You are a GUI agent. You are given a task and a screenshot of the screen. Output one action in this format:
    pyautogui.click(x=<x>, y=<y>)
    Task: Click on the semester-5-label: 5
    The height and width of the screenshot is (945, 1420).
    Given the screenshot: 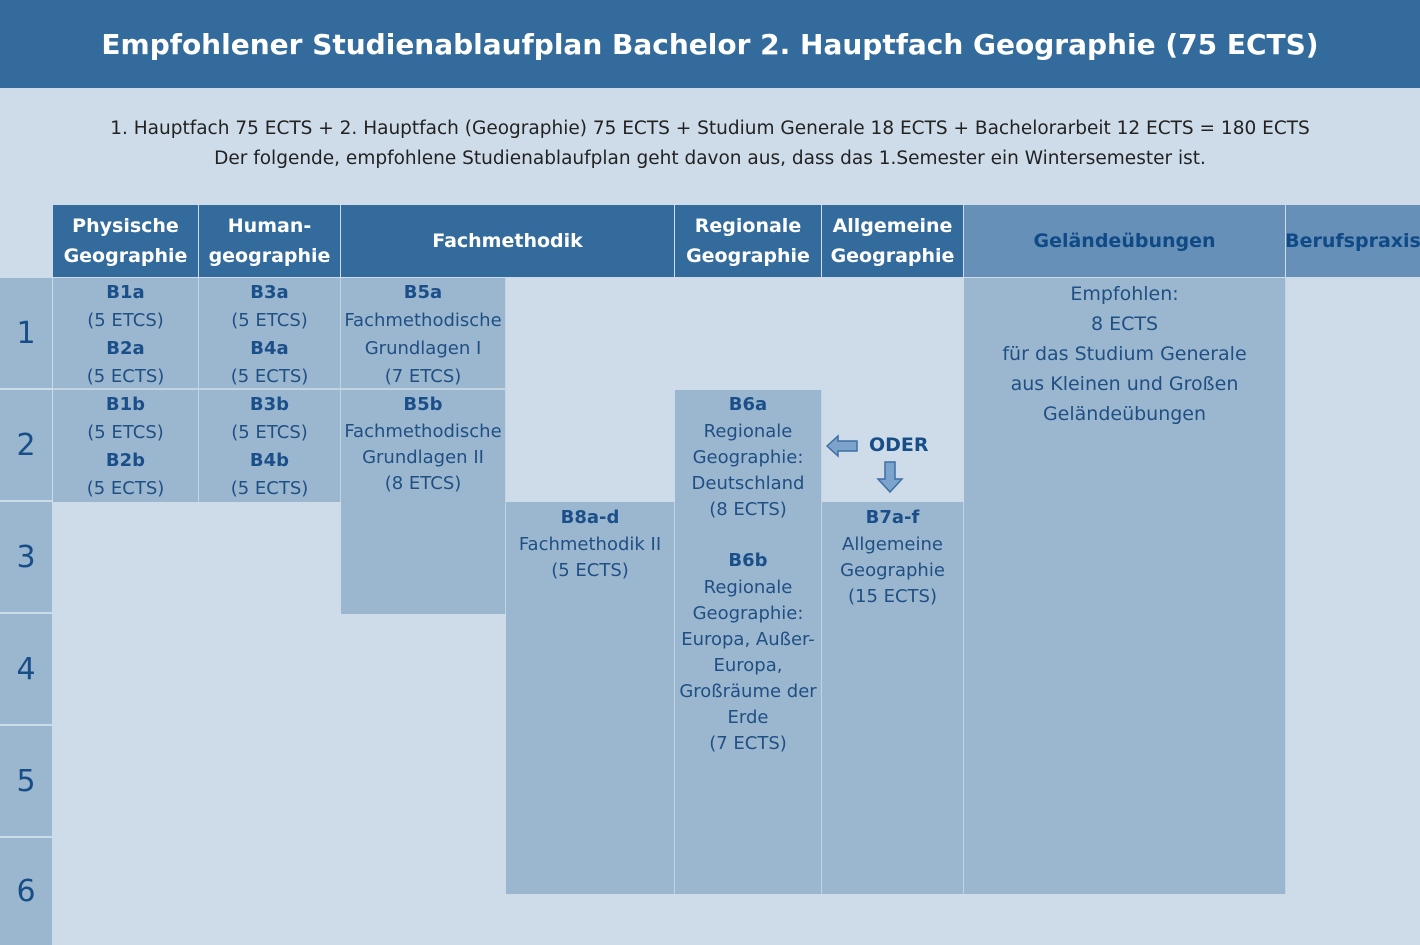 What is the action you would take?
    pyautogui.click(x=26, y=782)
    